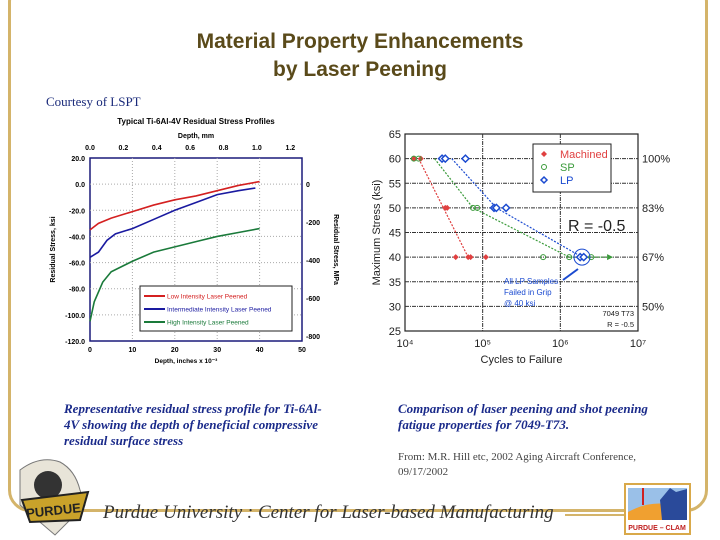 The width and height of the screenshot is (720, 540). I want to click on x-tick-label: 10⁴, so click(405, 344).